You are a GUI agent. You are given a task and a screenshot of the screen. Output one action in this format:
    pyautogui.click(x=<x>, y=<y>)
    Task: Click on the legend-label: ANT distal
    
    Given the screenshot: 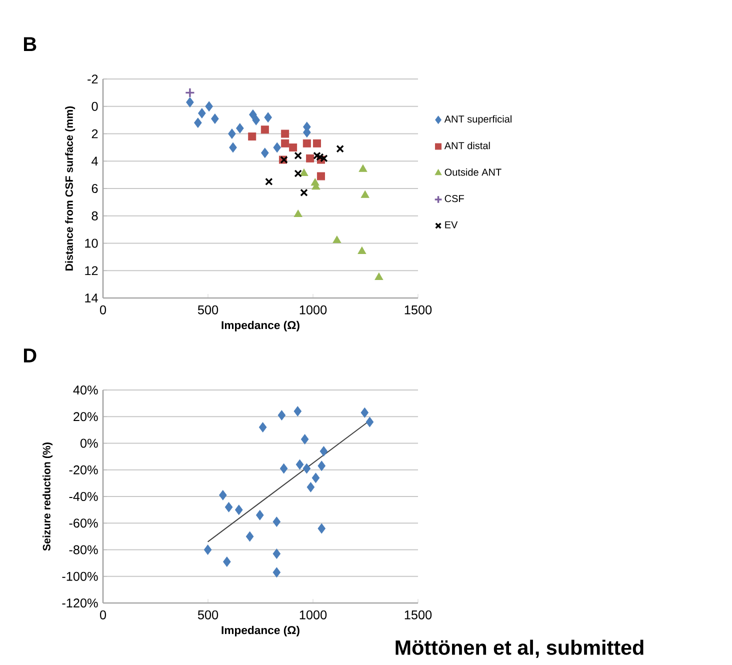 What is the action you would take?
    pyautogui.click(x=467, y=146)
    